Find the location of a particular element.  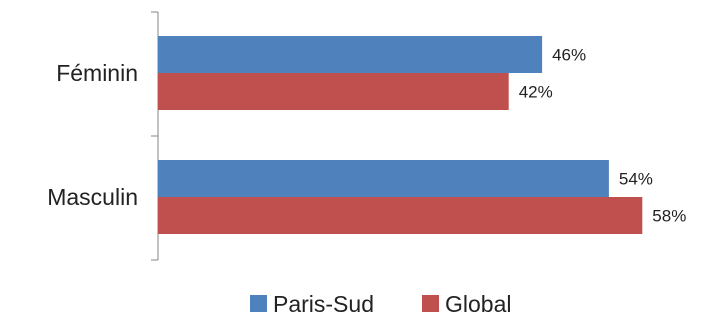

legend-label: Paris-Sud is located at coordinates (323, 304).